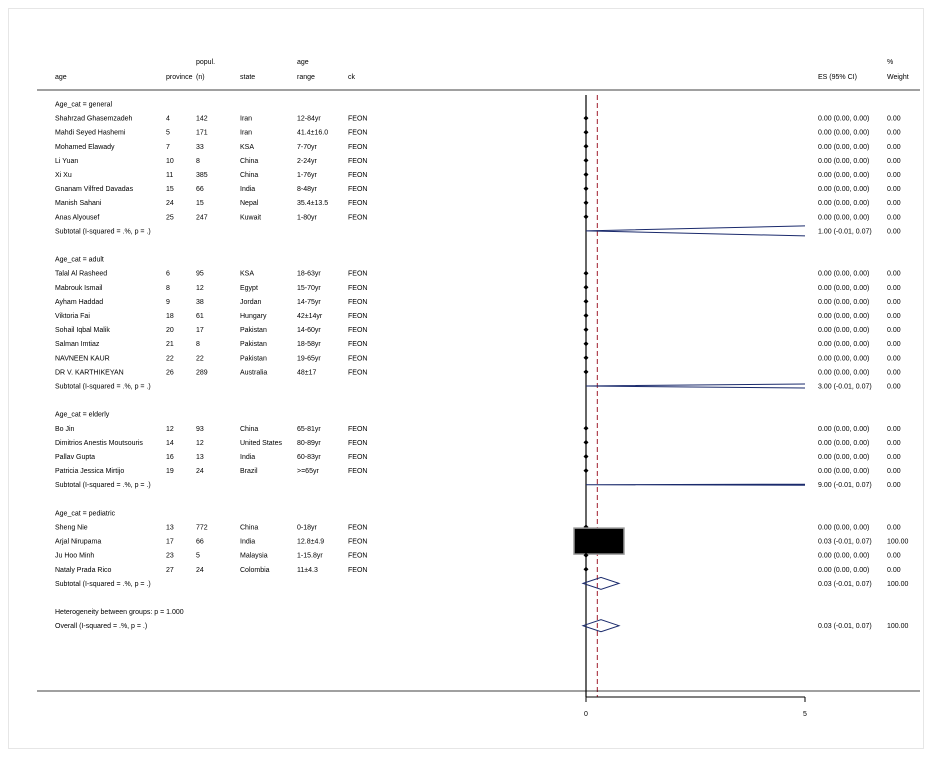  What do you see at coordinates (309, 302) in the screenshot?
I see `study-range: 14-75yr` at bounding box center [309, 302].